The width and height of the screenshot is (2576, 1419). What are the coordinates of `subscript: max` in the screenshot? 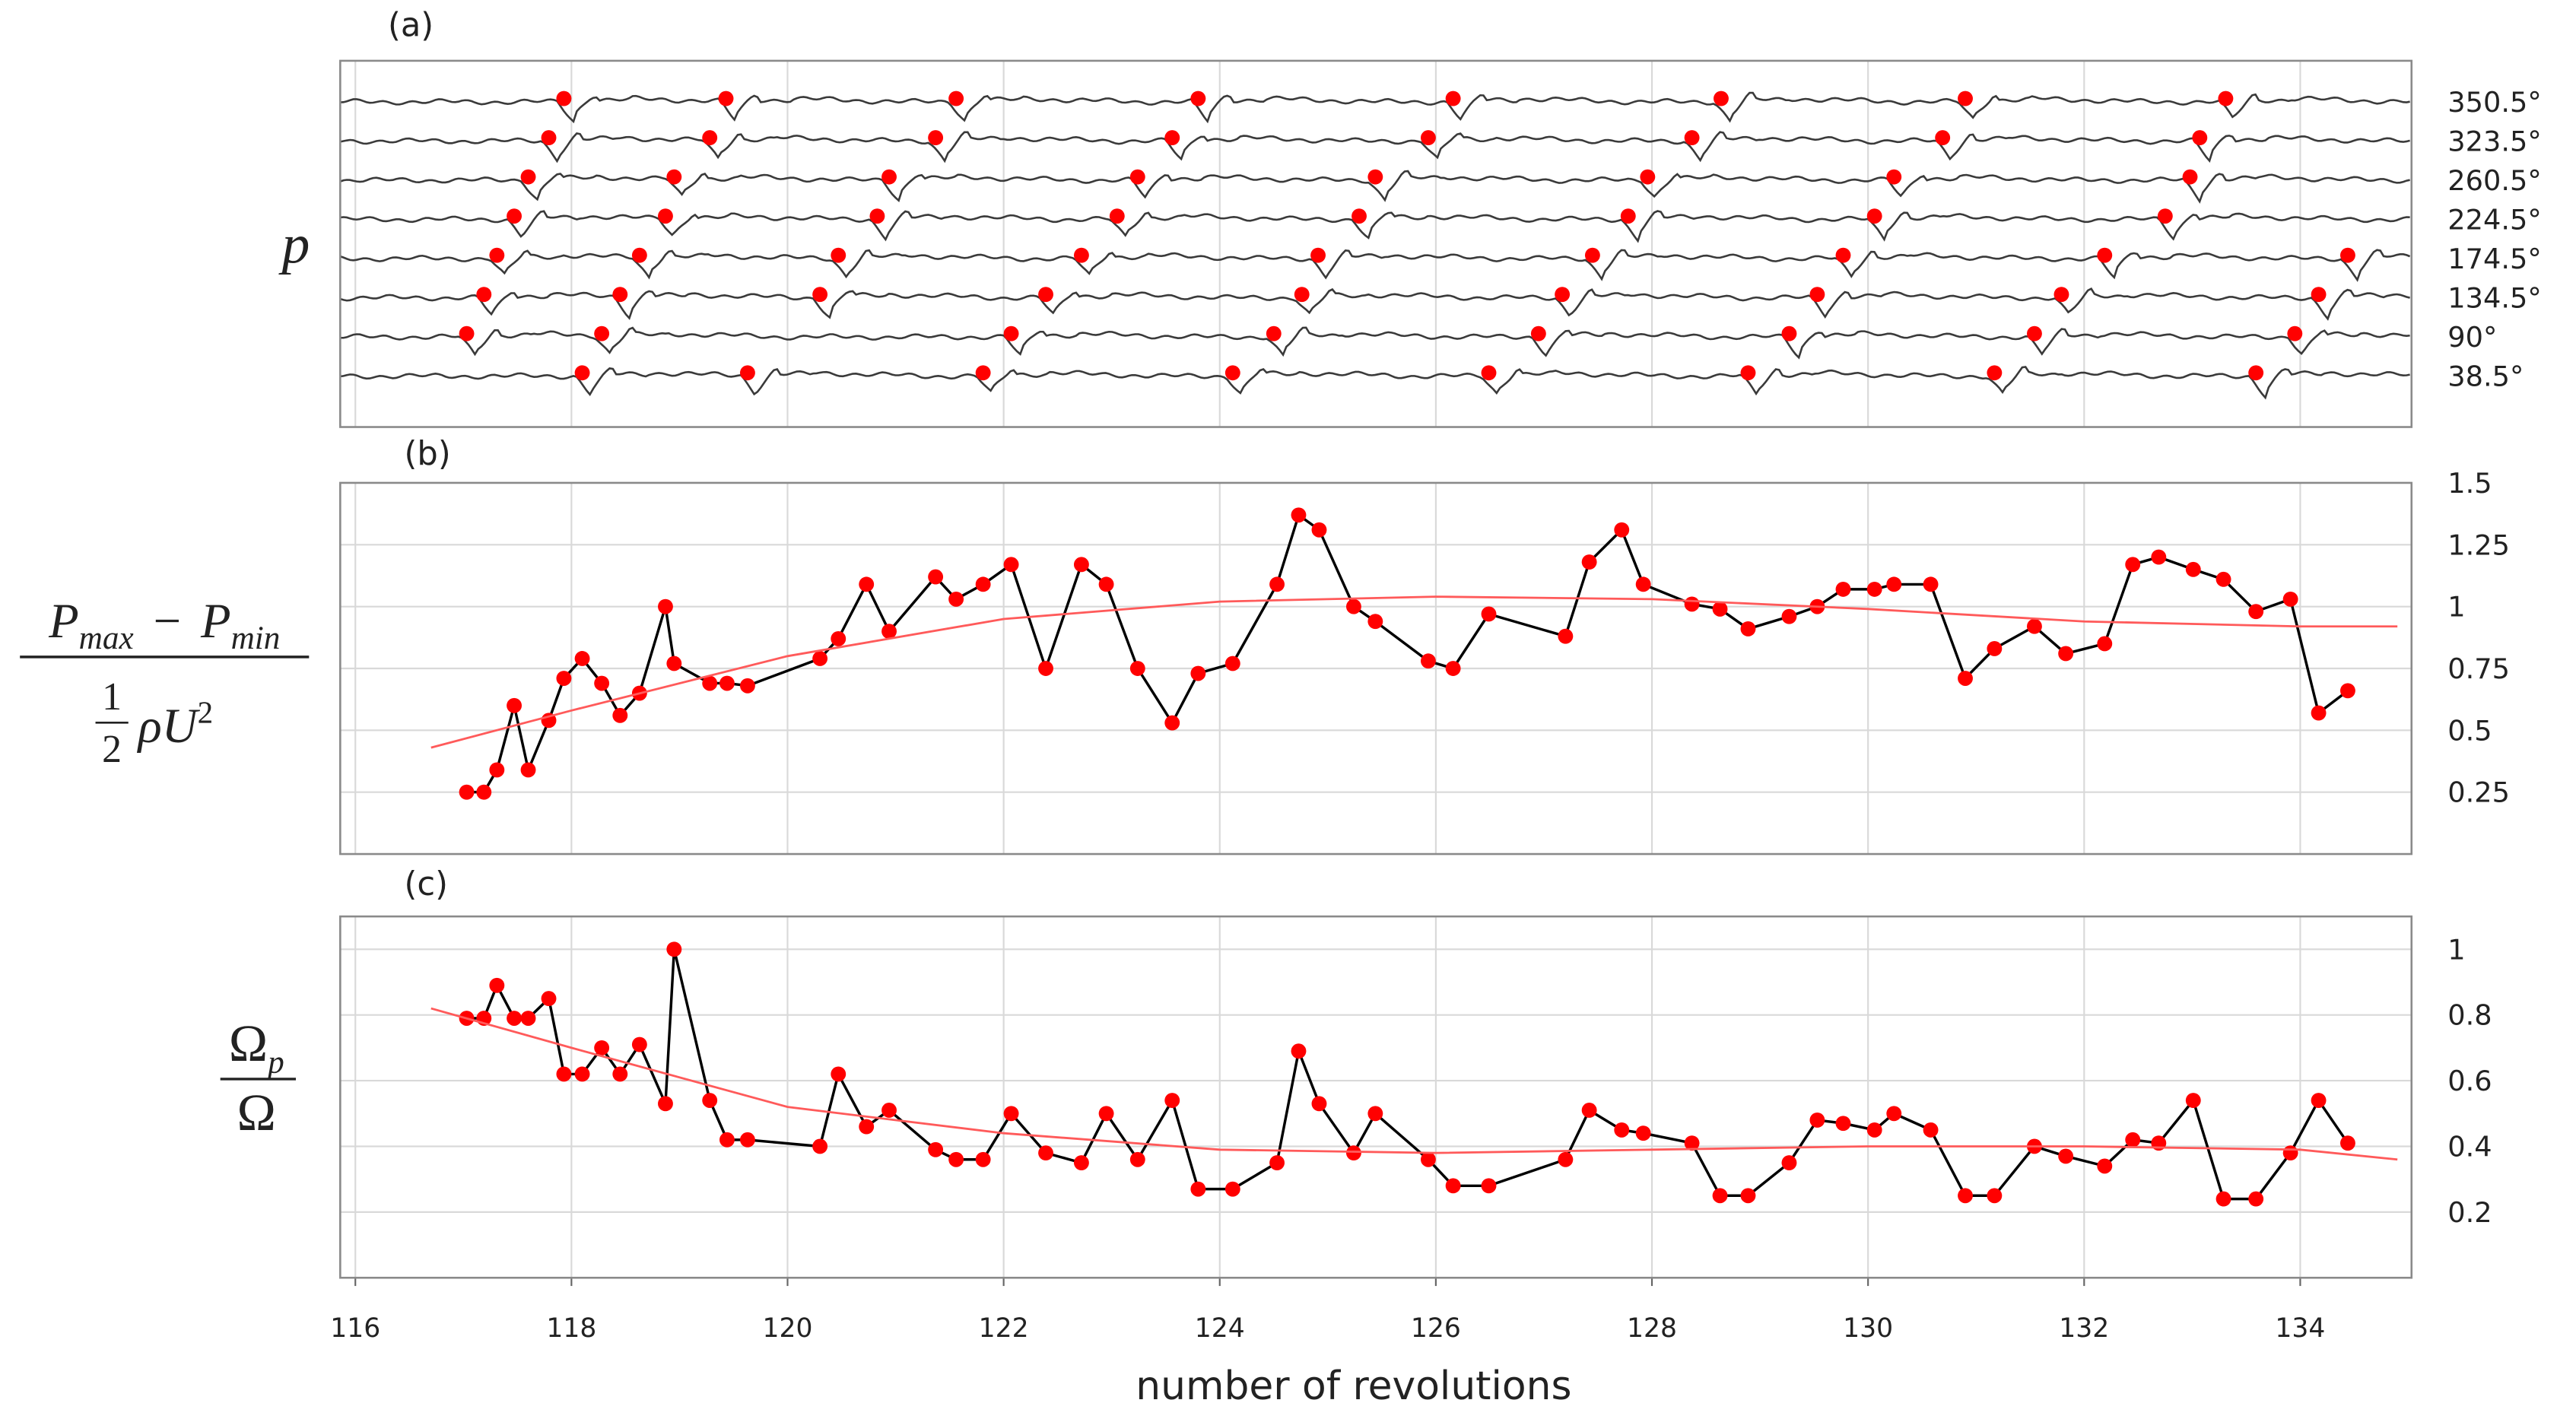 It's located at (106, 638).